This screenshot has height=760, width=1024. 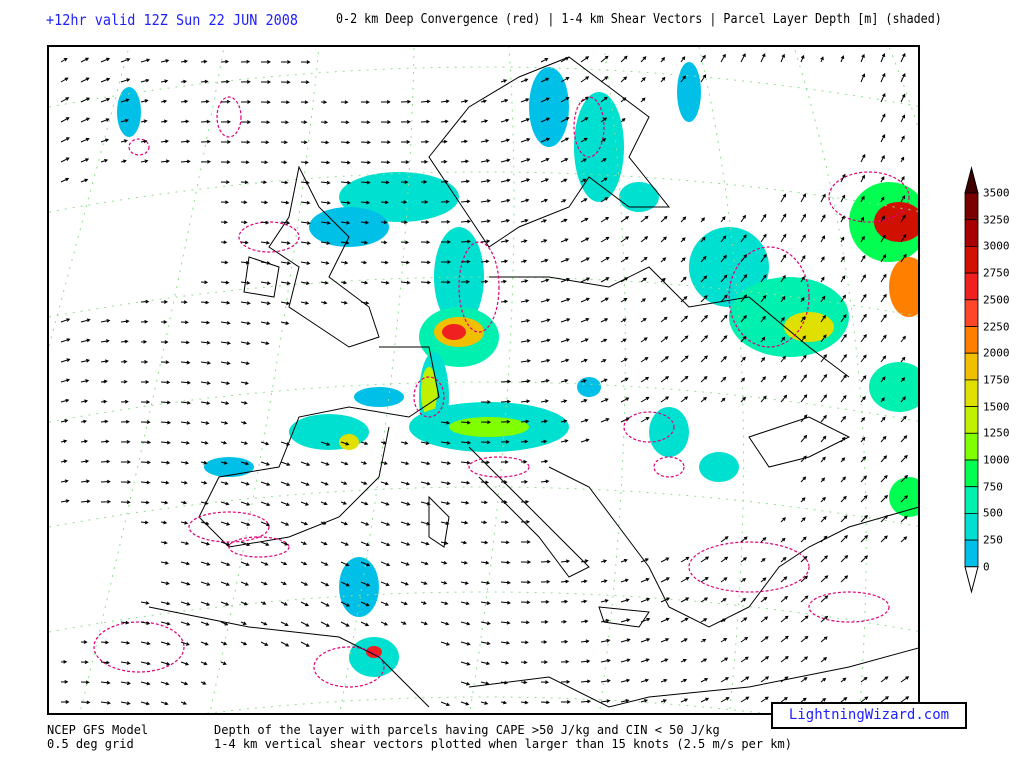 I want to click on lightningwizard-logo: LightningWizard.com, so click(x=869, y=715).